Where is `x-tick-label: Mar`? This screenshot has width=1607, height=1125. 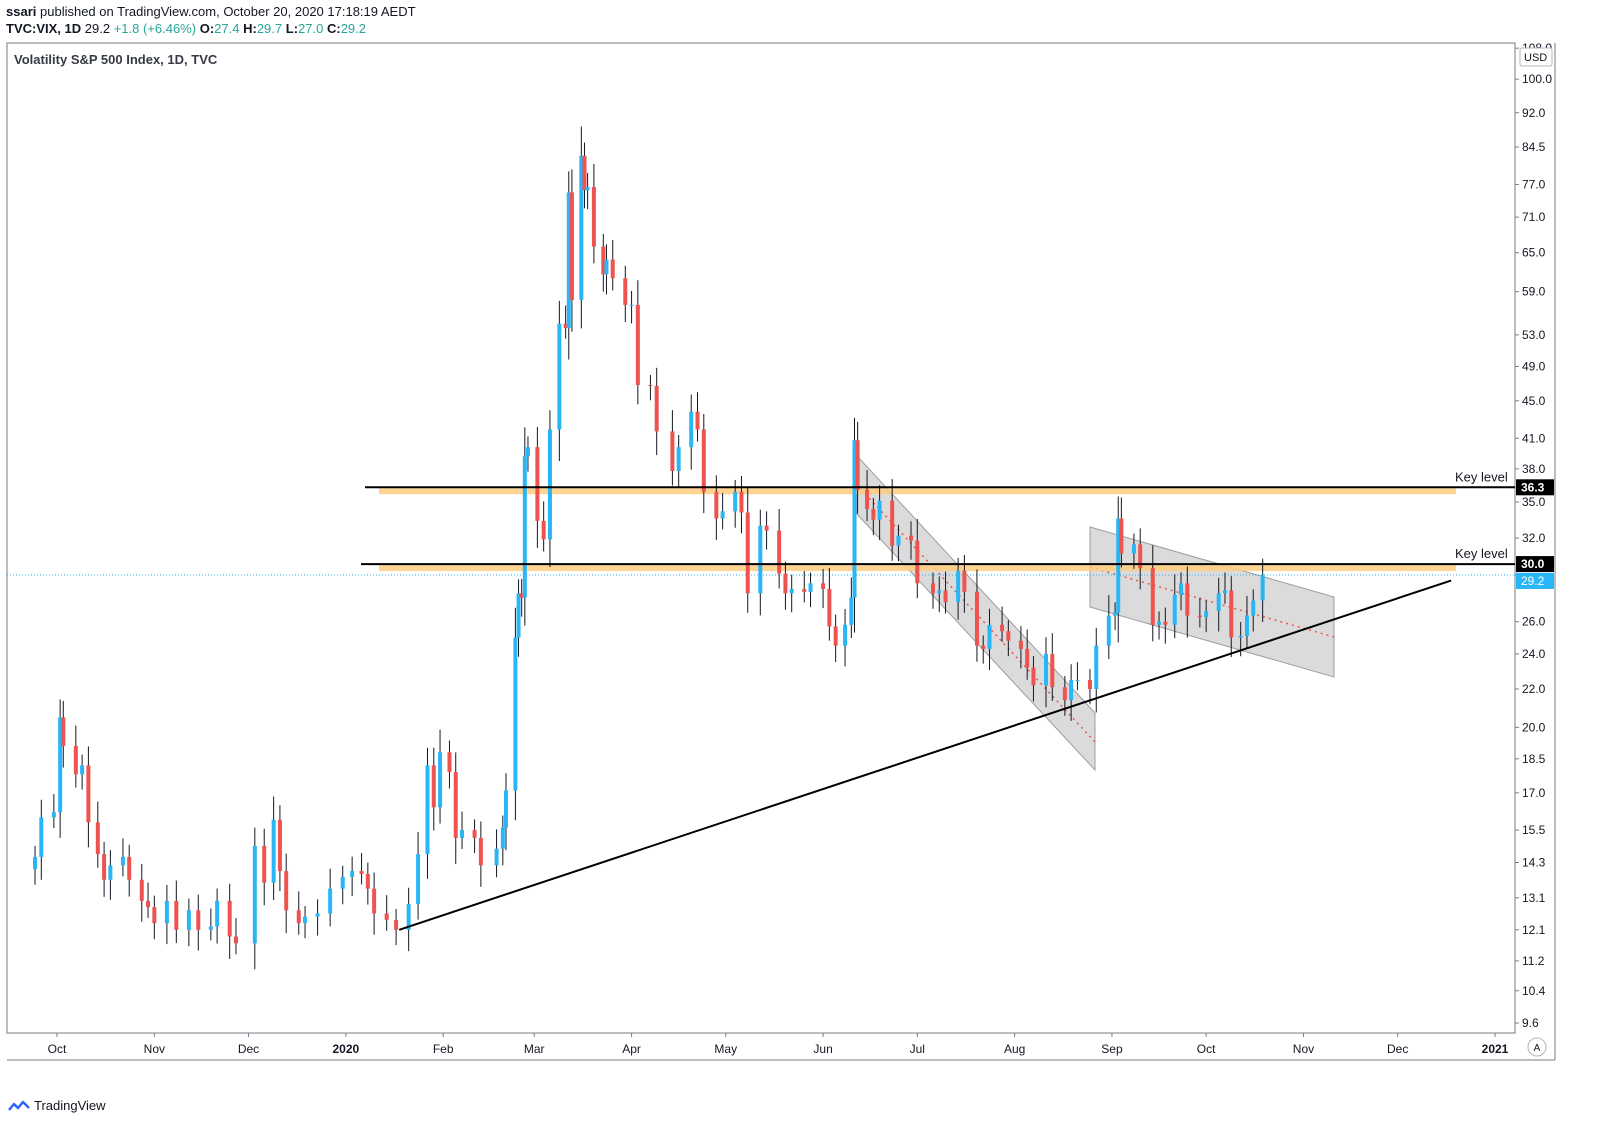
x-tick-label: Mar is located at coordinates (534, 1049).